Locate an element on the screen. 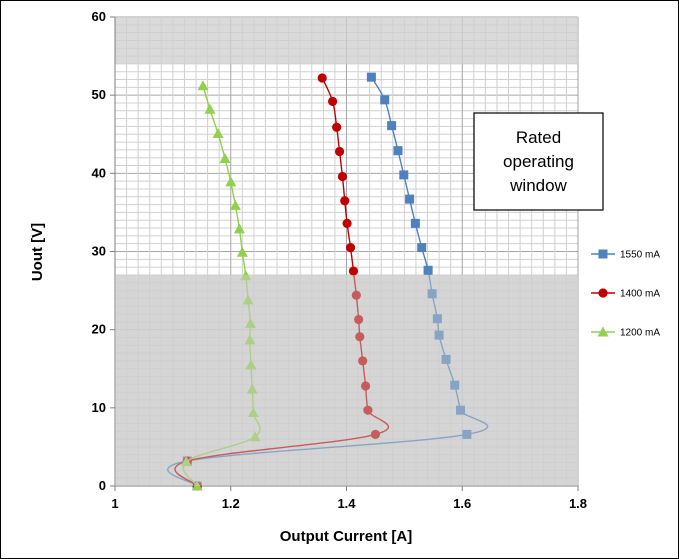  y-tick-label: 40 is located at coordinates (99, 172).